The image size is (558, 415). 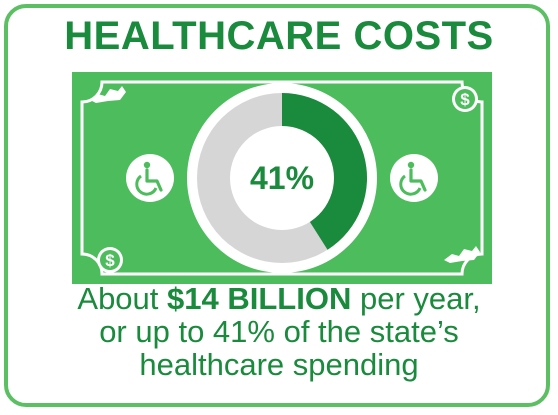 I want to click on caption-prefix: About, so click(x=122, y=298).